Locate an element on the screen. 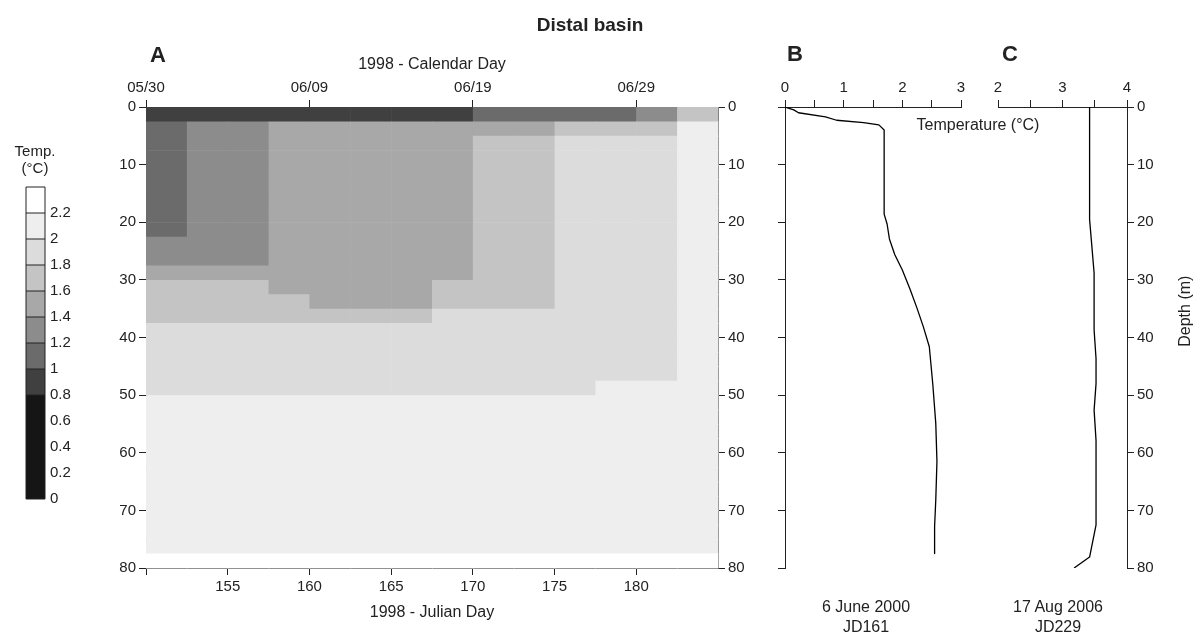 The image size is (1204, 636). color-bar-label: 2 is located at coordinates (54, 238).